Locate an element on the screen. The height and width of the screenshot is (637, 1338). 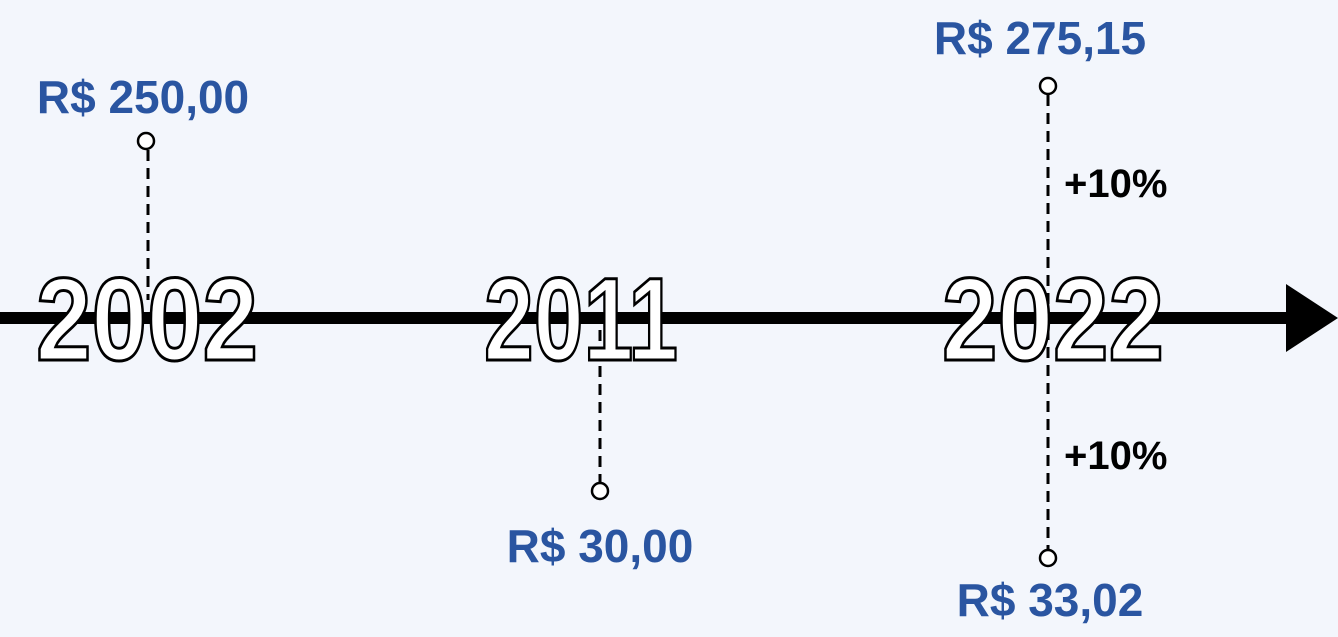
year-label: 2011 is located at coordinates (581, 320).